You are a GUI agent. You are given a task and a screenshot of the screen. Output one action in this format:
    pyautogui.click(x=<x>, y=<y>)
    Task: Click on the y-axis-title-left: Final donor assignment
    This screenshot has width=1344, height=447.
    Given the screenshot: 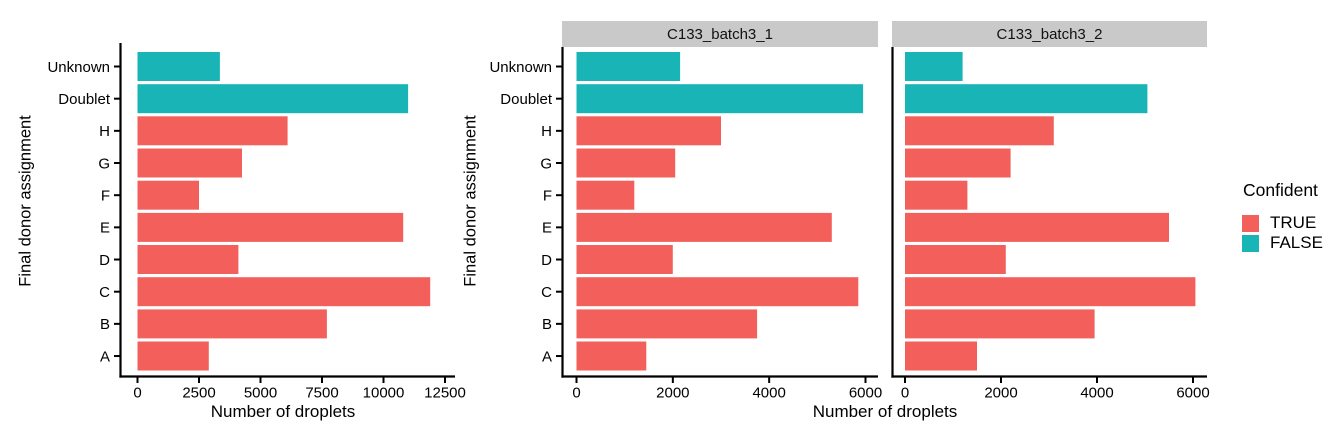 What is the action you would take?
    pyautogui.click(x=25, y=201)
    